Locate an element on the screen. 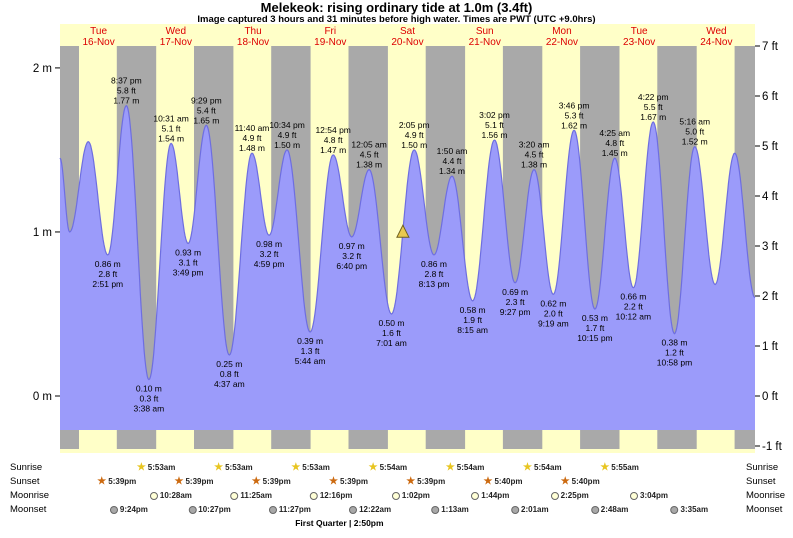 This screenshot has width=793, height=538. row-label-left-sunrise: Sunrise is located at coordinates (26, 467).